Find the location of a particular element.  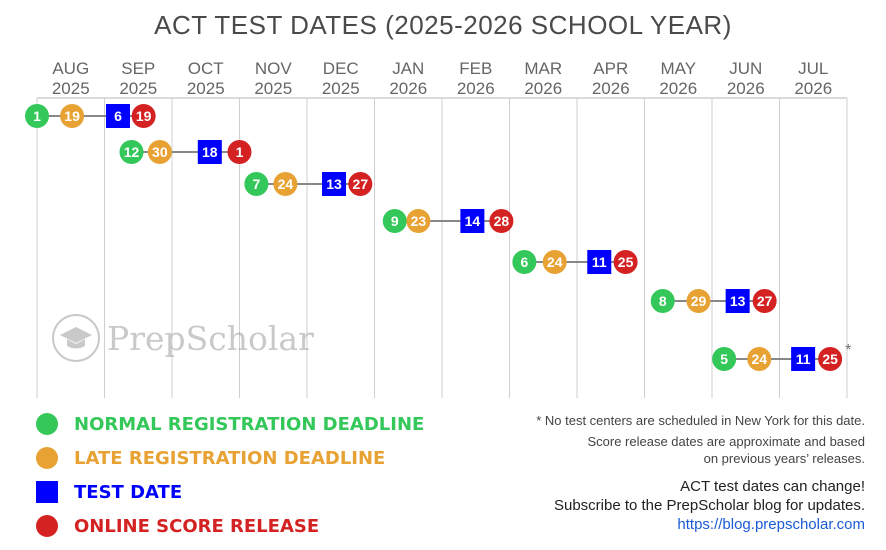

chart-title: ACT TEST DATES (2025-2026 SCHOOL YEAR) is located at coordinates (443, 25).